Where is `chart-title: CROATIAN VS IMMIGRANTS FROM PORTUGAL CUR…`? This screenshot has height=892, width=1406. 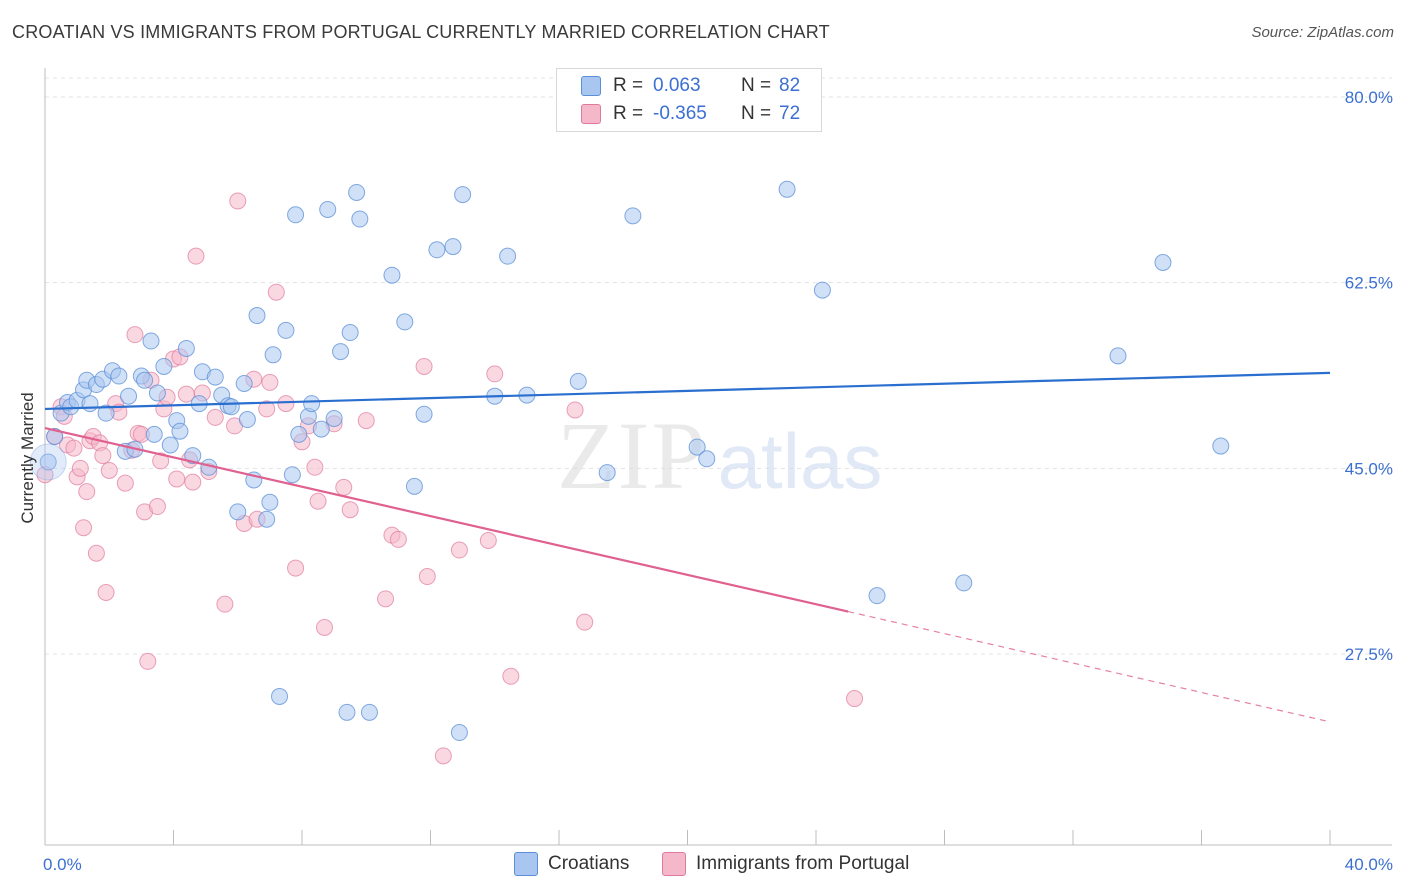 chart-title: CROATIAN VS IMMIGRANTS FROM PORTUGAL CUR… is located at coordinates (421, 32).